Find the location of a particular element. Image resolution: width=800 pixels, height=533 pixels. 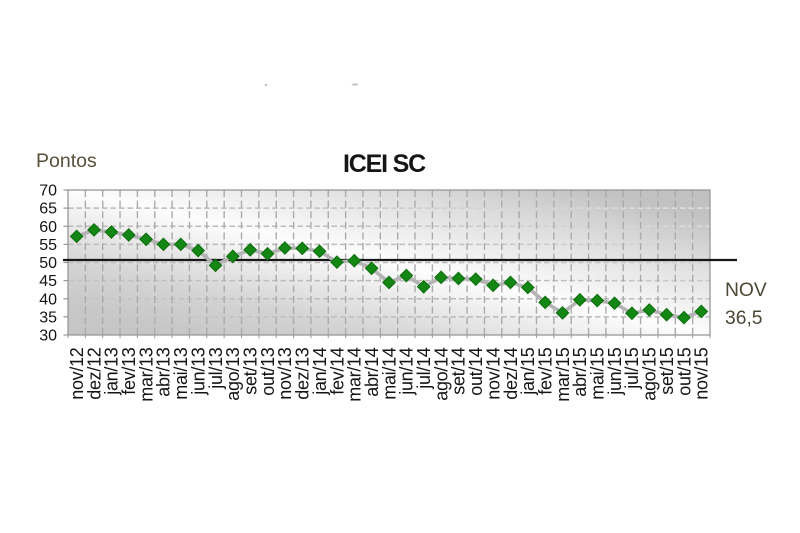

svg-text: set/13 is located at coordinates (250, 371).